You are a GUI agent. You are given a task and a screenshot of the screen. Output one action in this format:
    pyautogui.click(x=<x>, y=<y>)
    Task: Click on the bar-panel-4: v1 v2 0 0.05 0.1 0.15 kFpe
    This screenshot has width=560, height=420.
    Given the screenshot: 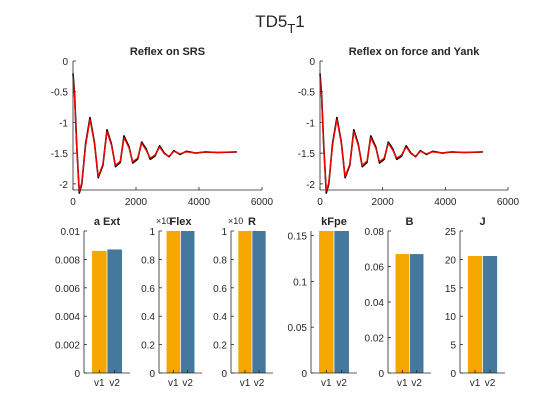 What is the action you would take?
    pyautogui.click(x=322, y=302)
    